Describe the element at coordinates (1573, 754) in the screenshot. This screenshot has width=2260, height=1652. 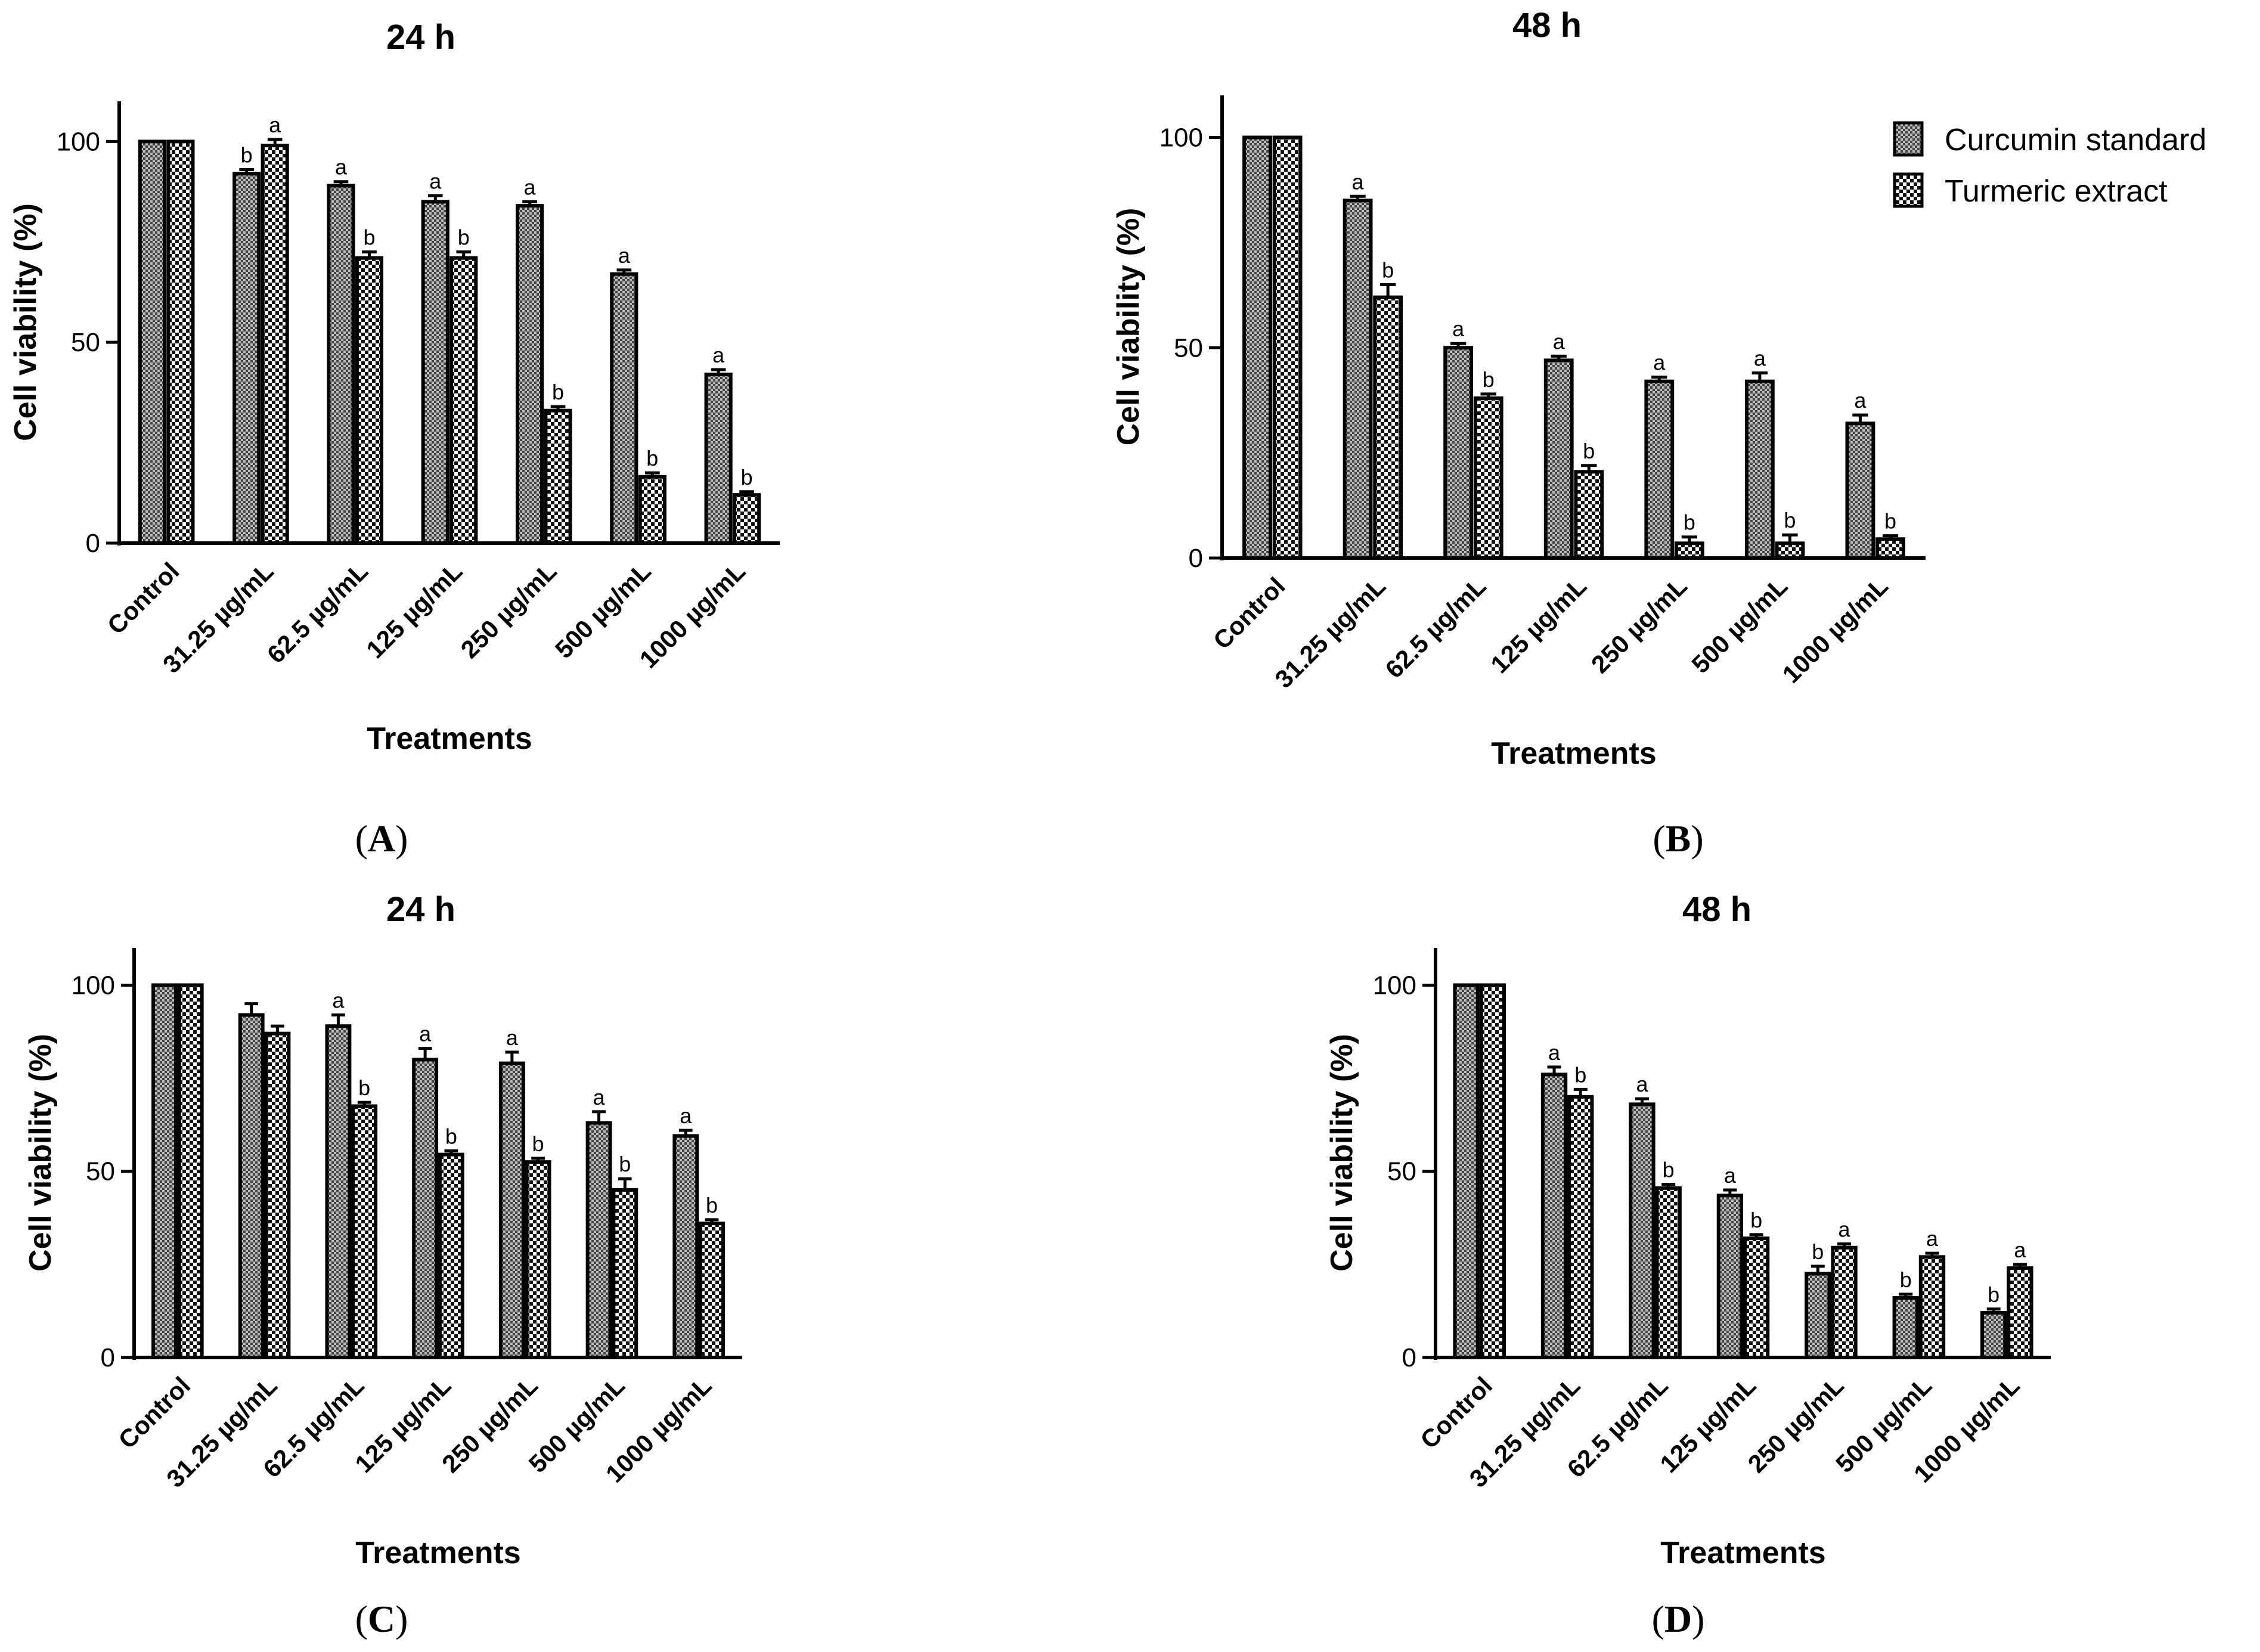
I see `x-axis-label-b: Treatments` at that location.